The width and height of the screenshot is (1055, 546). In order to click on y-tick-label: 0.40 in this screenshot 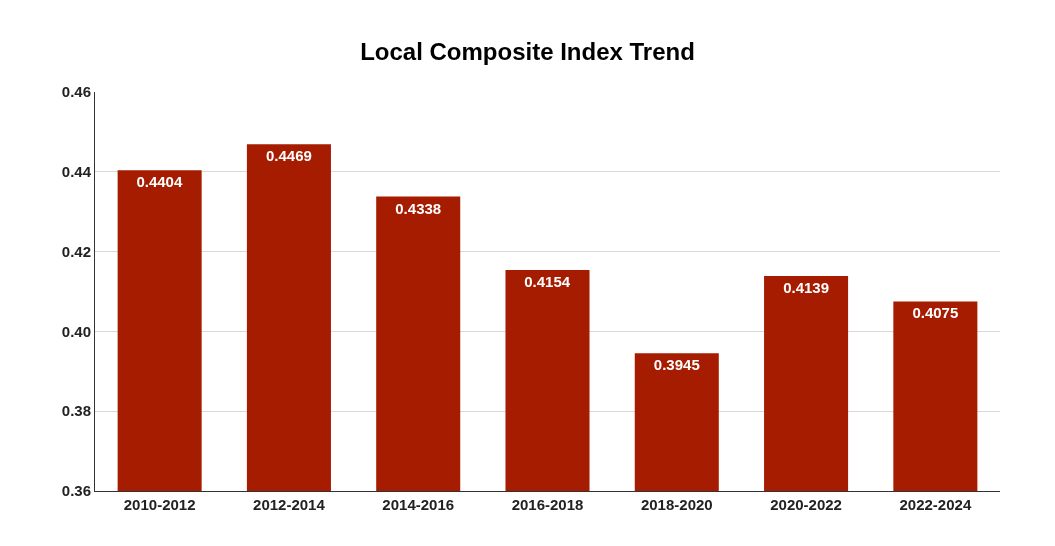, I will do `click(76, 331)`.